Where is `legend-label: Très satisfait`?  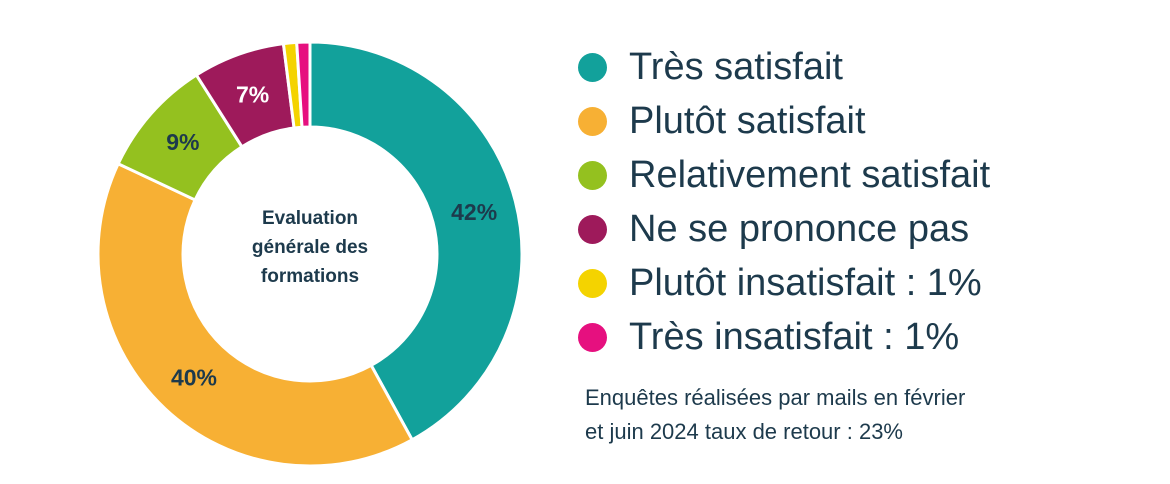 legend-label: Très satisfait is located at coordinates (736, 66).